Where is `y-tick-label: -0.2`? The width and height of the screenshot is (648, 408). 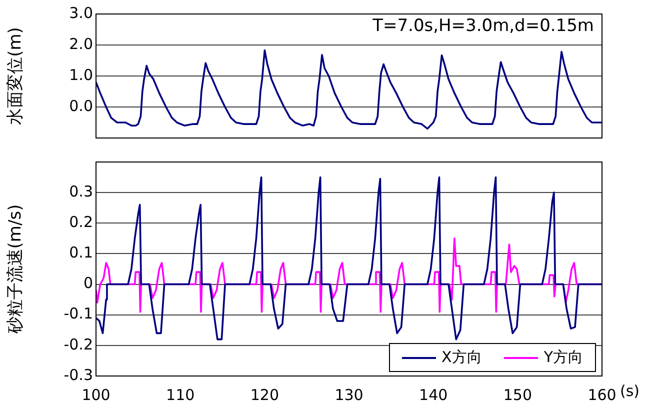 y-tick-label: -0.2 is located at coordinates (78, 344).